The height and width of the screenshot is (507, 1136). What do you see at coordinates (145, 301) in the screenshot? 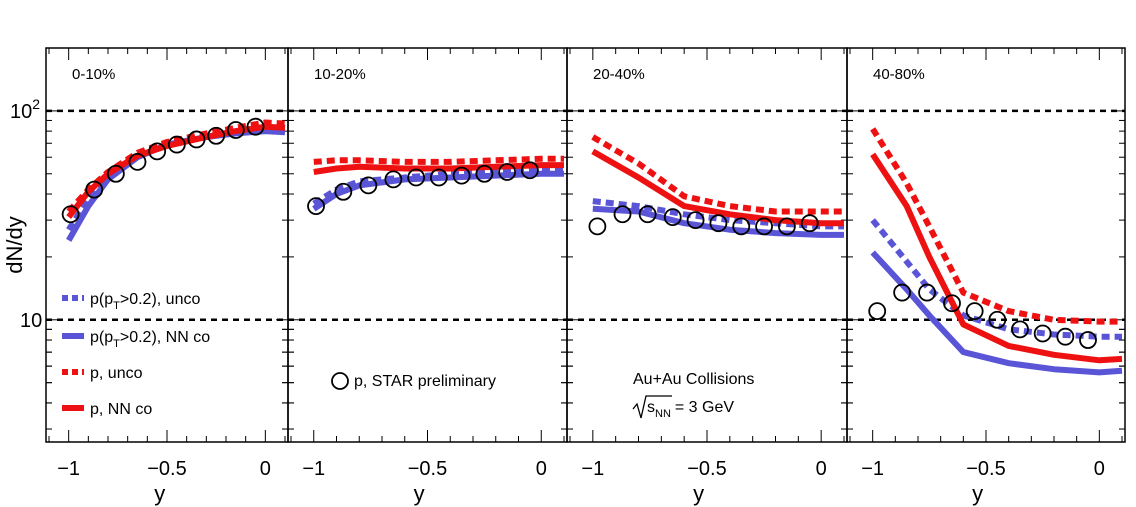
I see `legend-label: p(pT>0.2), unco` at bounding box center [145, 301].